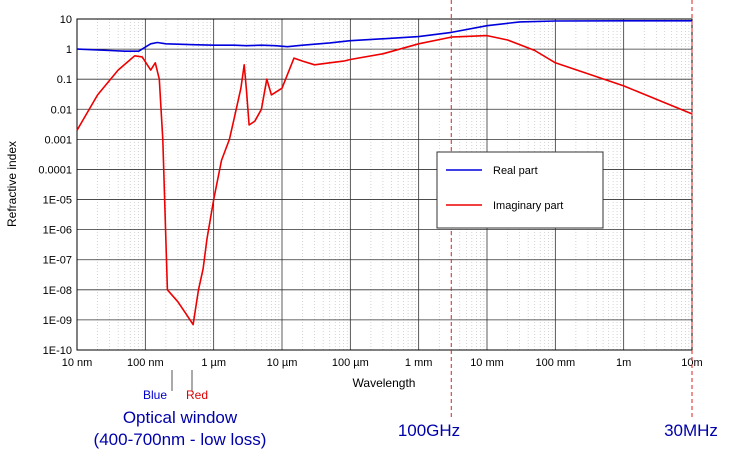 The height and width of the screenshot is (459, 736). Describe the element at coordinates (691, 430) in the screenshot. I see `label-30mhz: 30MHz` at that location.